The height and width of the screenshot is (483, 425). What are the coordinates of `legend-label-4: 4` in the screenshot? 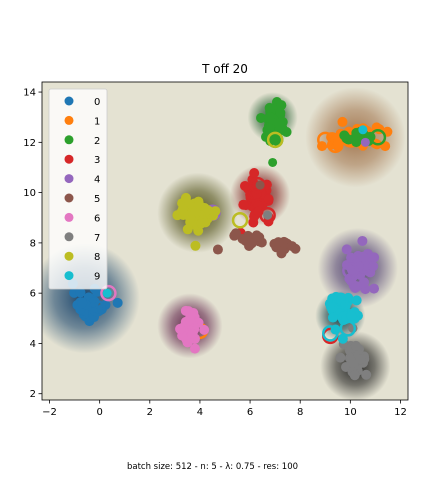 It's located at (97, 180).